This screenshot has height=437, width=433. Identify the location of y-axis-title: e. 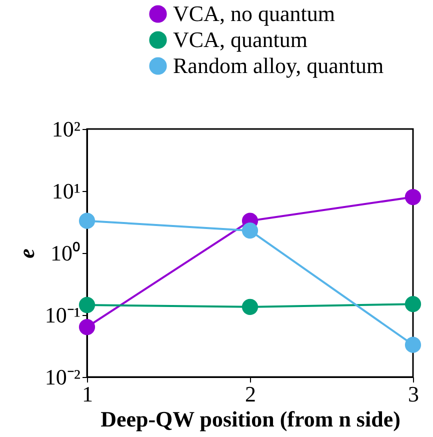
(26, 253).